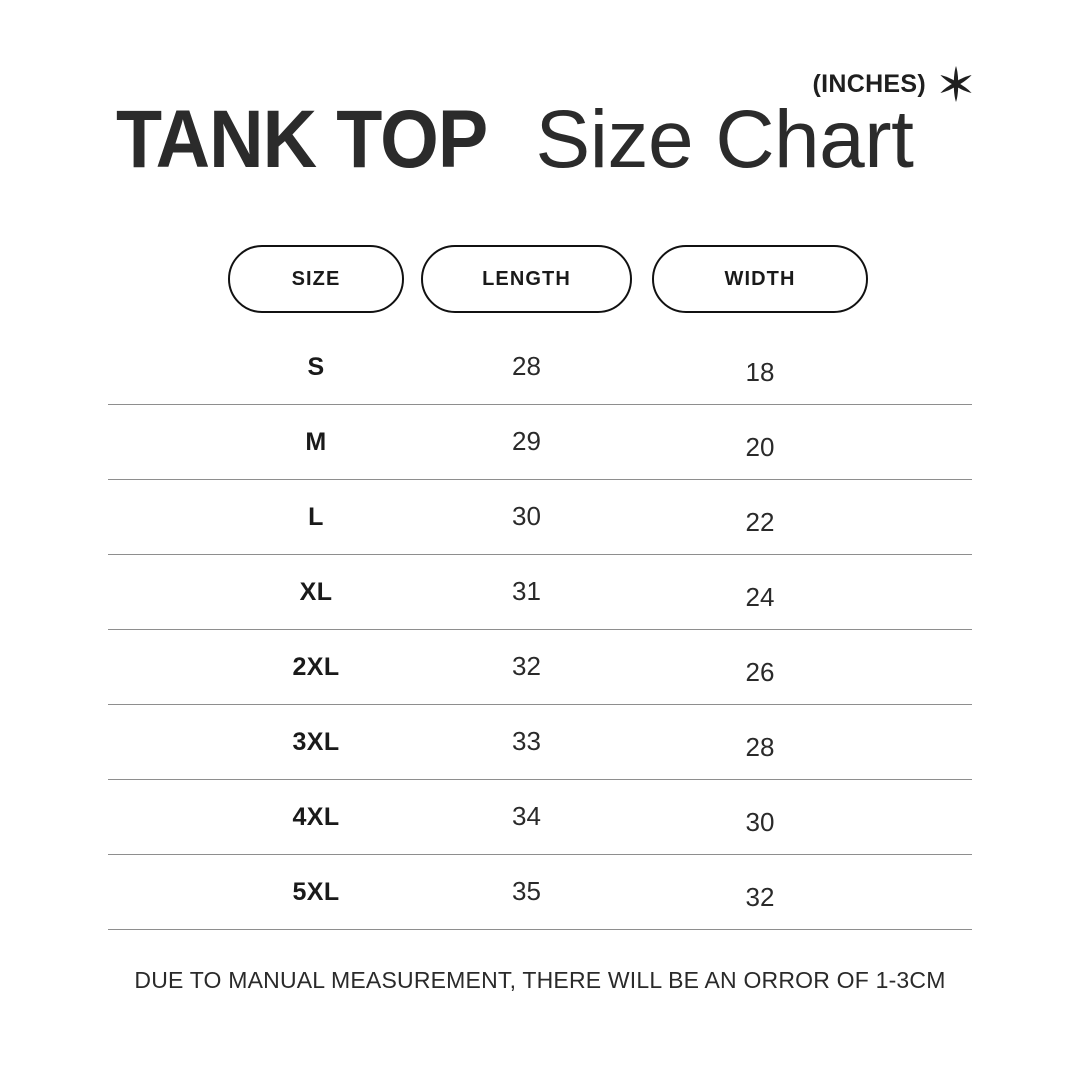  What do you see at coordinates (724, 139) in the screenshot?
I see `title-suffix: Size Chart` at bounding box center [724, 139].